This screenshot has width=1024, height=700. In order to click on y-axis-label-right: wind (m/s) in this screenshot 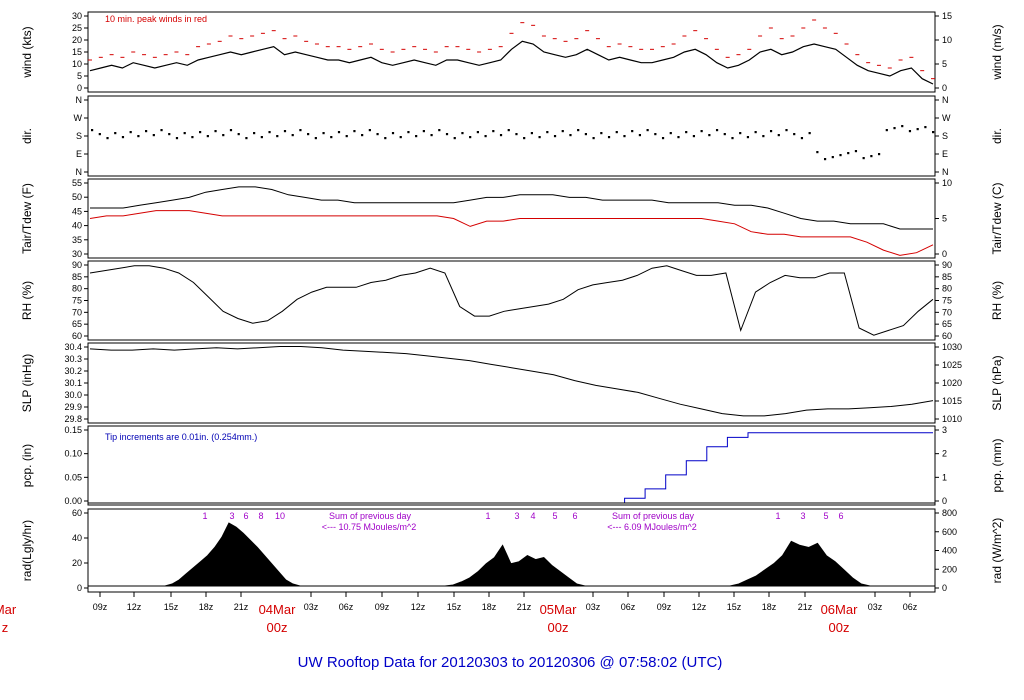, I will do `click(997, 52)`.